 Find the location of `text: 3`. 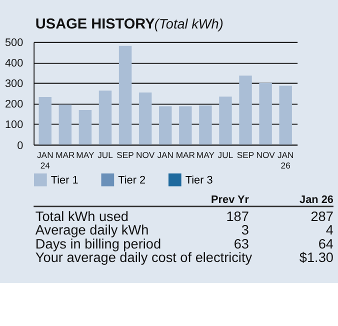

text: 3 is located at coordinates (245, 230).